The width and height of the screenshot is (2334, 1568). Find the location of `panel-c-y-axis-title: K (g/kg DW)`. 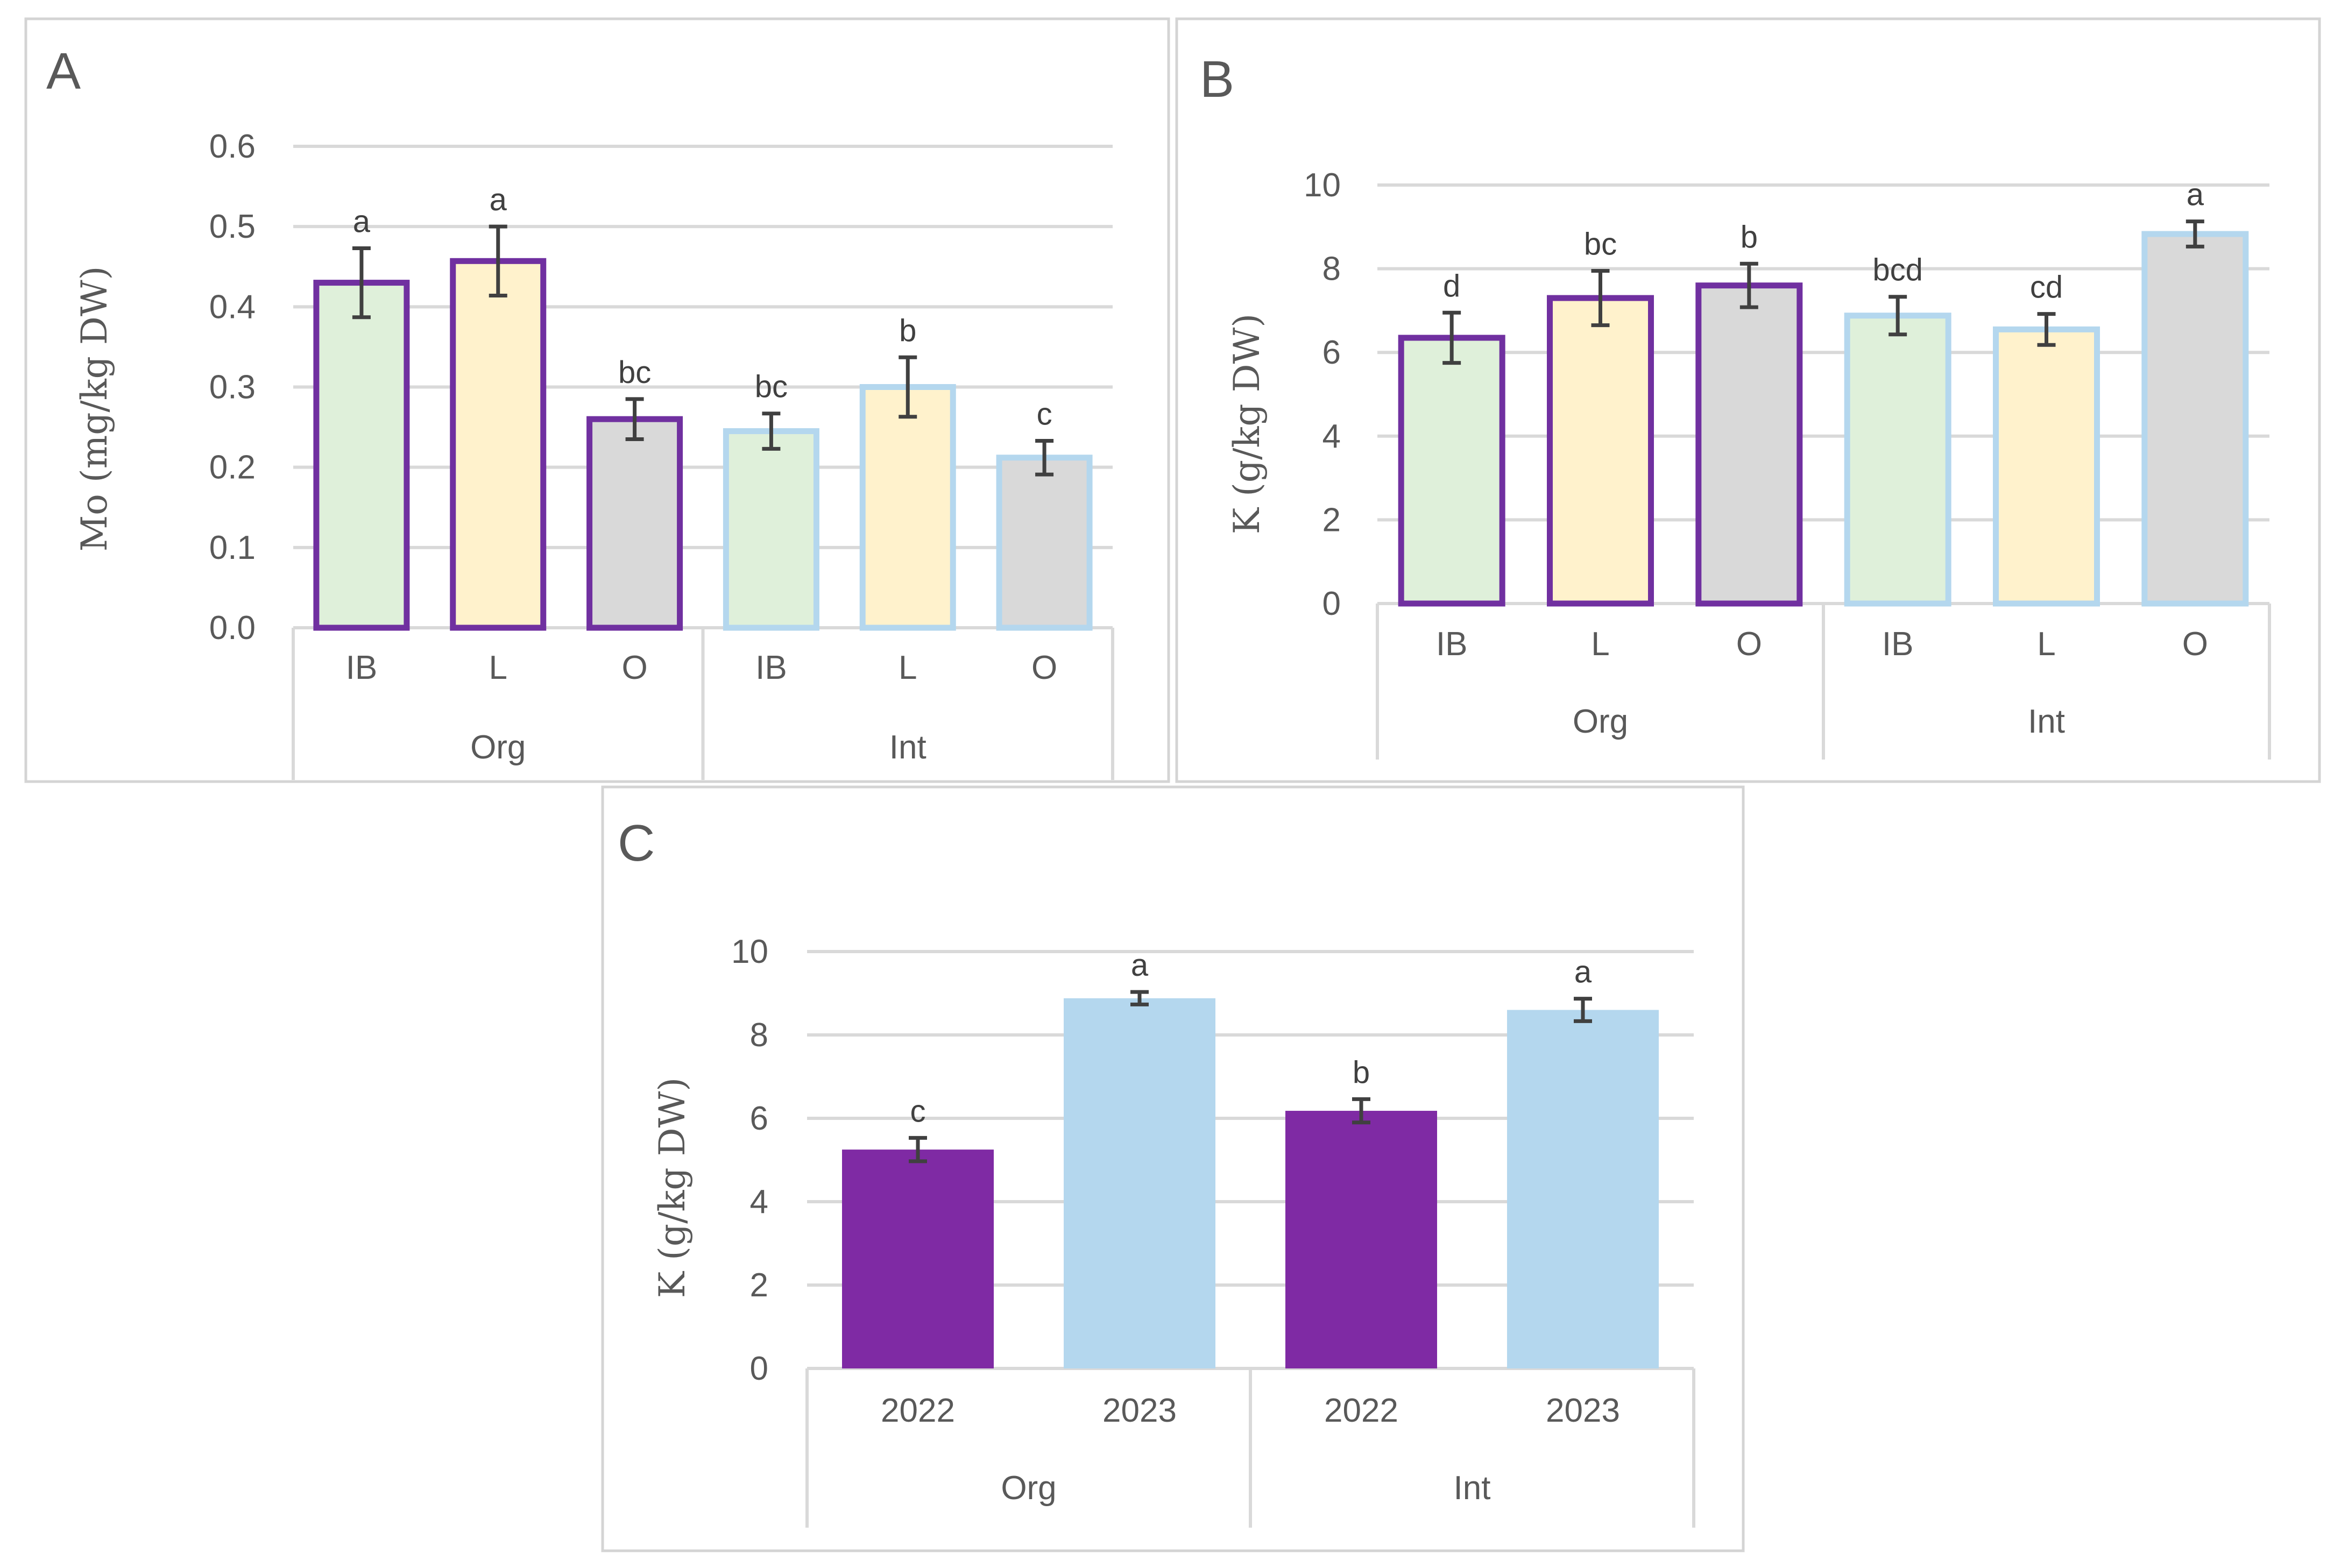

panel-c-y-axis-title: K (g/kg DW) is located at coordinates (672, 1187).